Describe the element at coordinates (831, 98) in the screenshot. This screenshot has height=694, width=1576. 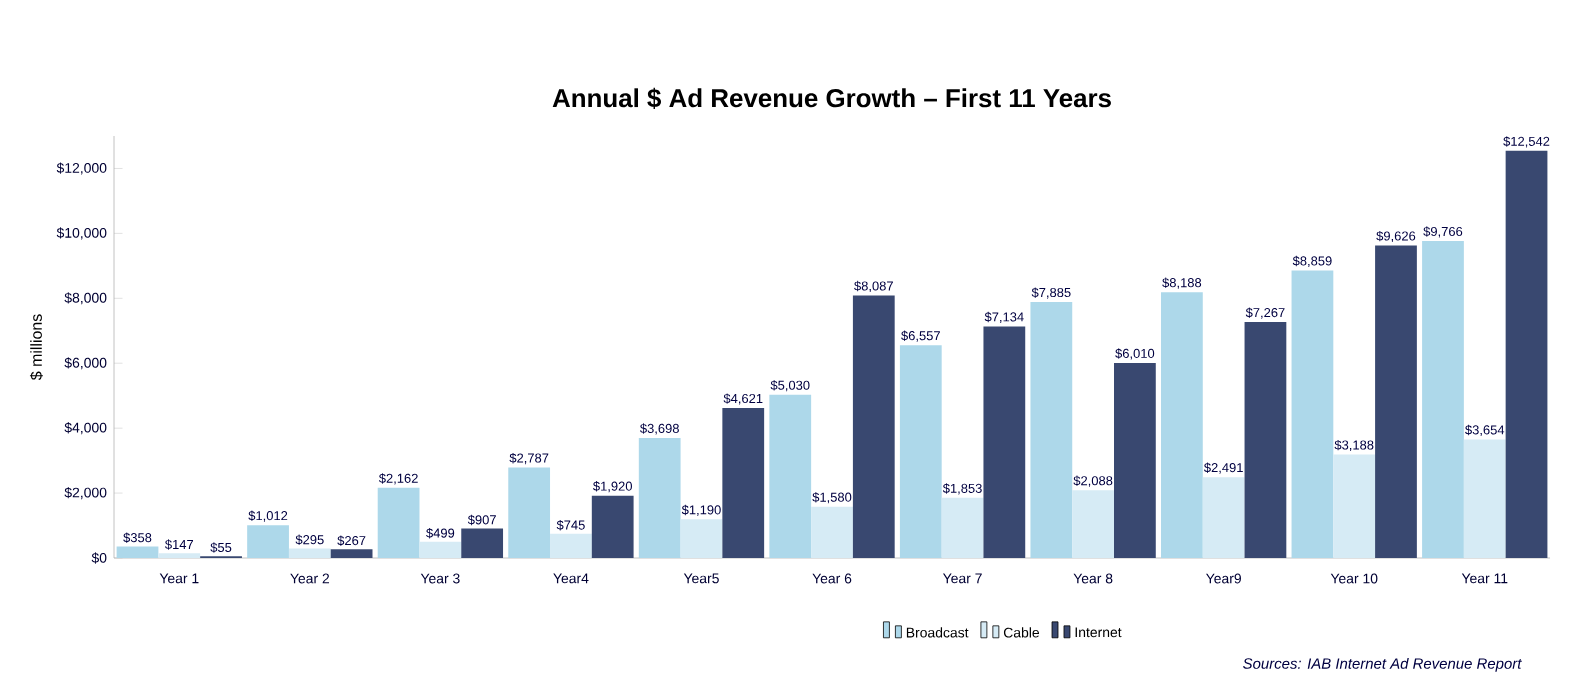
I see `chart-title: Annual $ Ad Revenue Growth – First 11 Years` at that location.